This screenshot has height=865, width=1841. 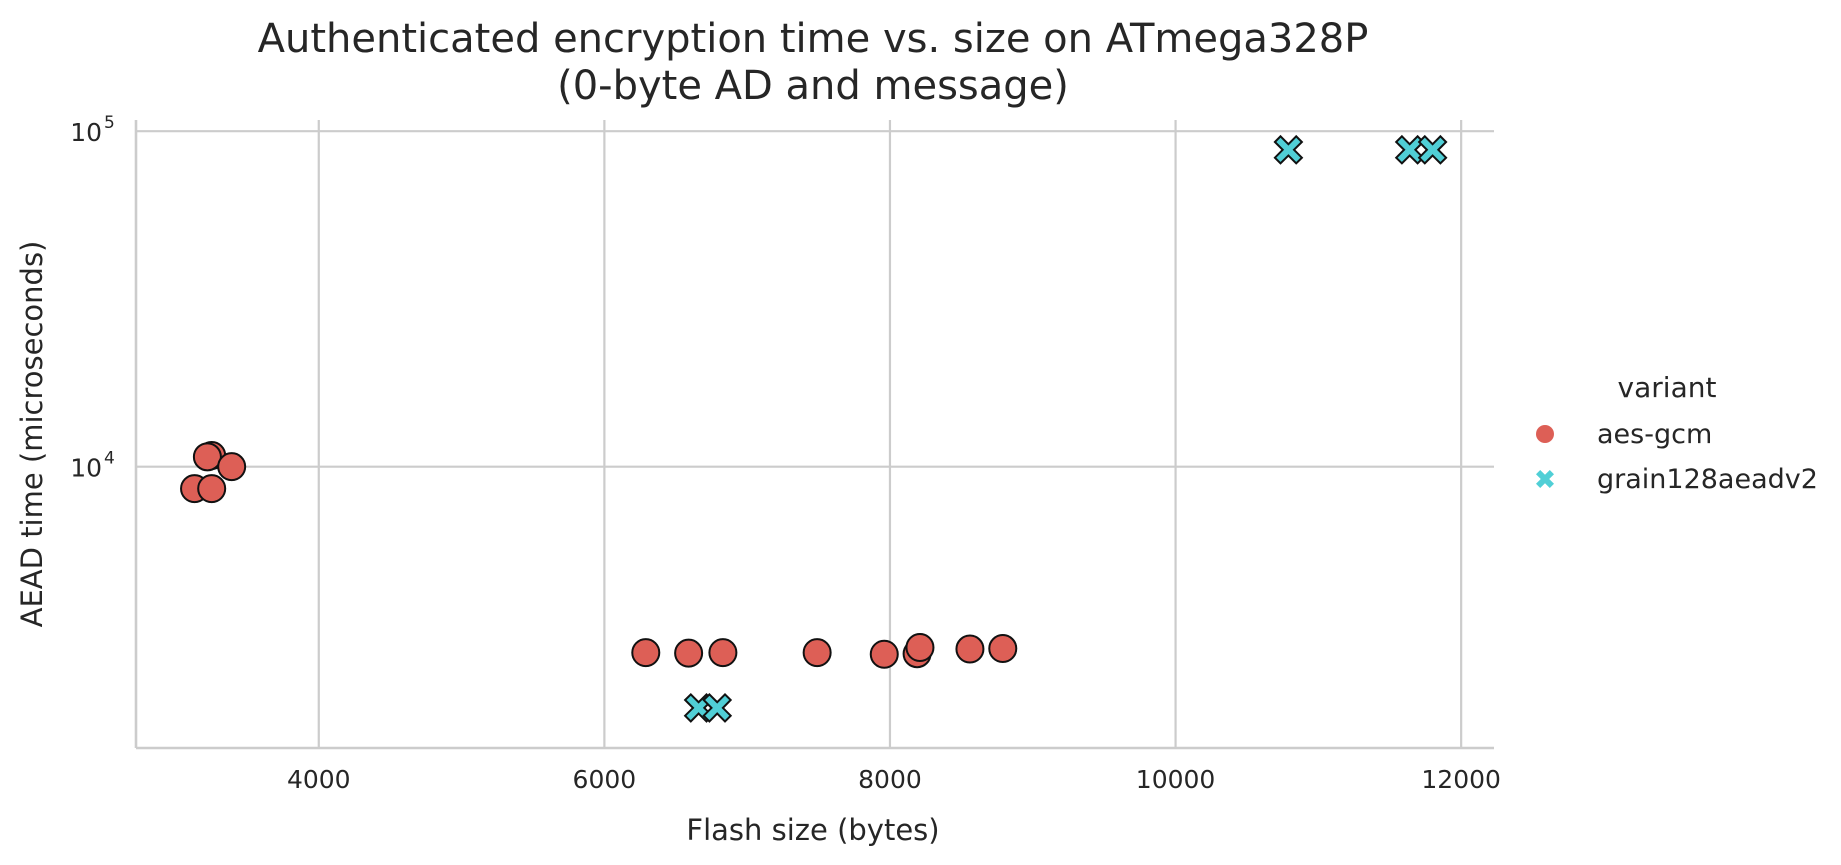 What do you see at coordinates (1176, 779) in the screenshot?
I see `x-tick-label: 10000` at bounding box center [1176, 779].